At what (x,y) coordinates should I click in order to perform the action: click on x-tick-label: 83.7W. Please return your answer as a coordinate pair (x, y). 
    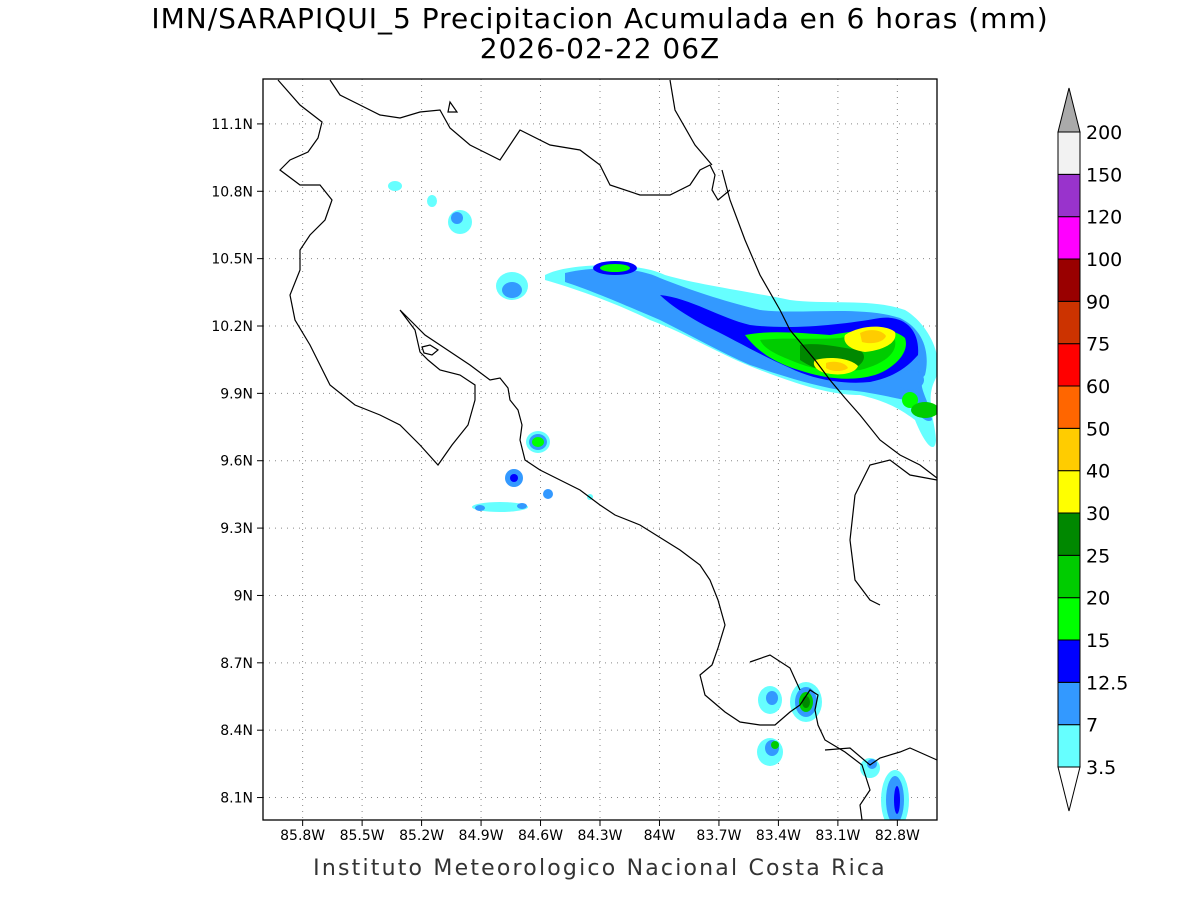
    Looking at the image, I should click on (718, 836).